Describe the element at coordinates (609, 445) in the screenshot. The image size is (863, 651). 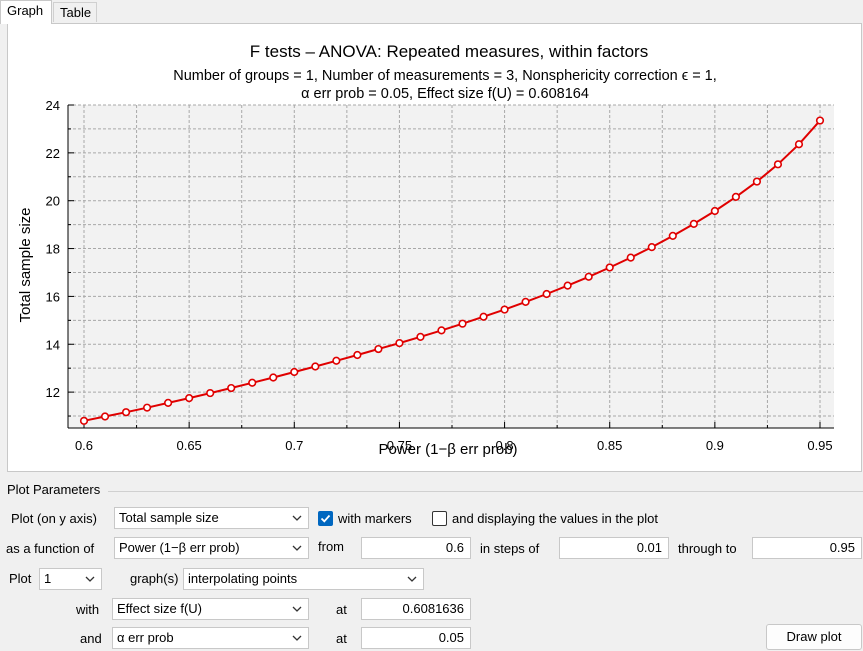
I see `x-tick-label: 0.85` at that location.